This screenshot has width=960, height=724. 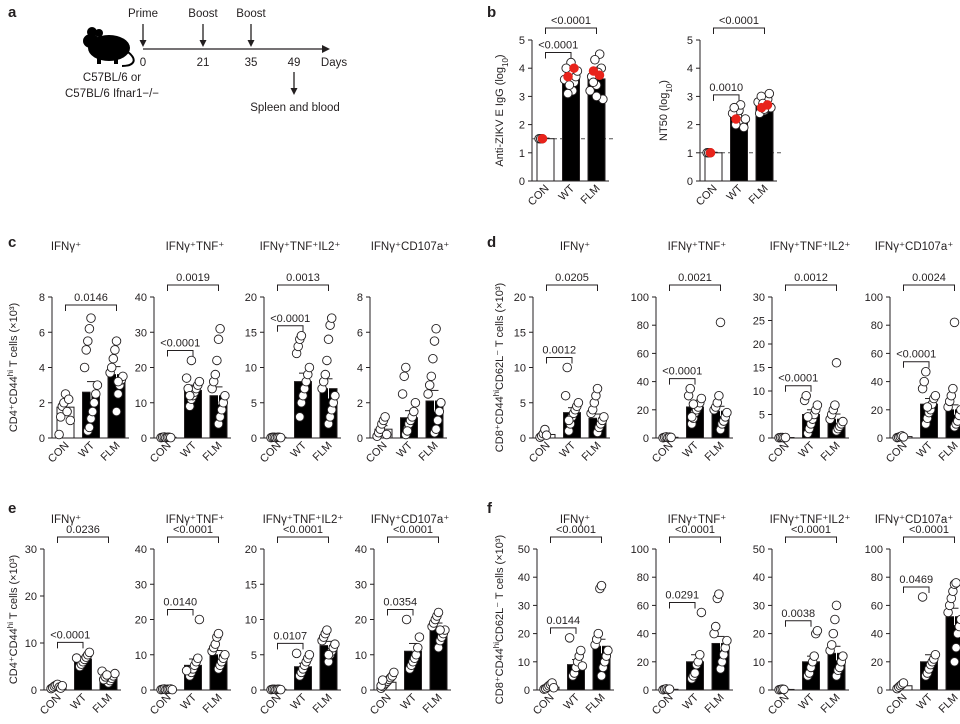 What do you see at coordinates (877, 635) in the screenshot?
I see `y-tick-label: 40` at bounding box center [877, 635].